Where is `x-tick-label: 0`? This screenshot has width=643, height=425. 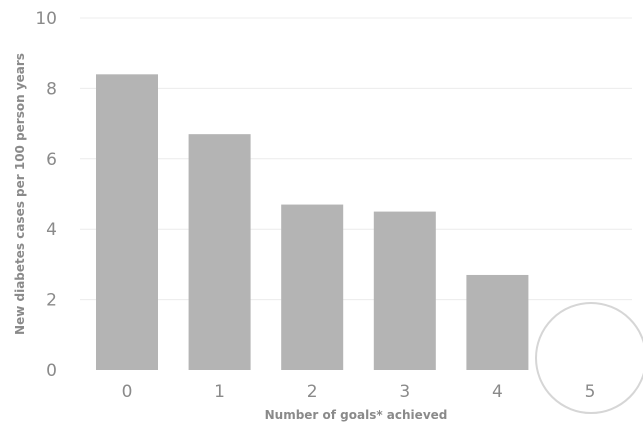
x-tick-label: 0 is located at coordinates (127, 392).